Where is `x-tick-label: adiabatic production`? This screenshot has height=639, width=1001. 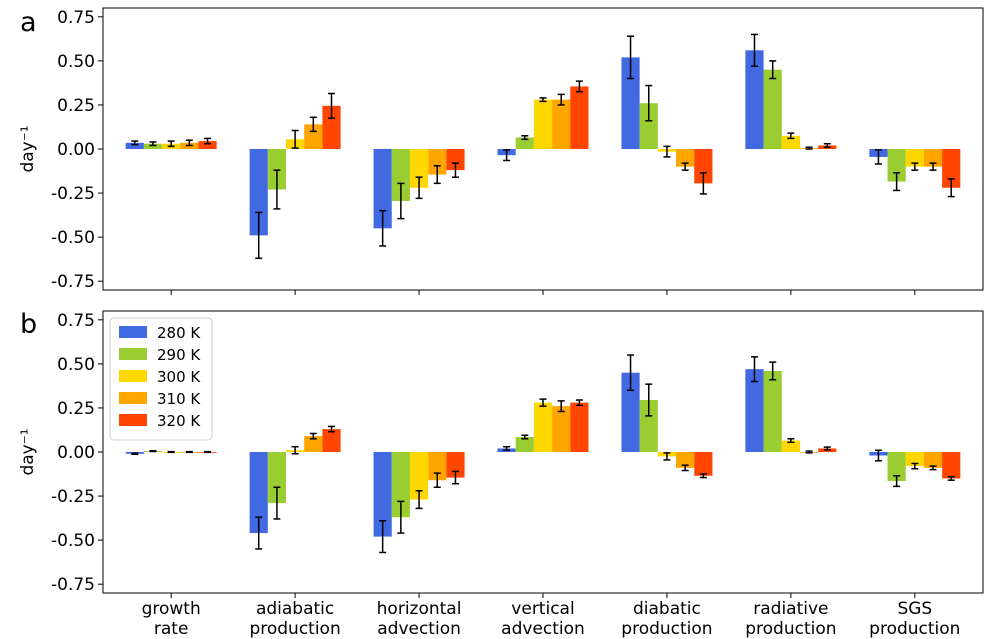 x-tick-label: adiabatic production is located at coordinates (294, 619).